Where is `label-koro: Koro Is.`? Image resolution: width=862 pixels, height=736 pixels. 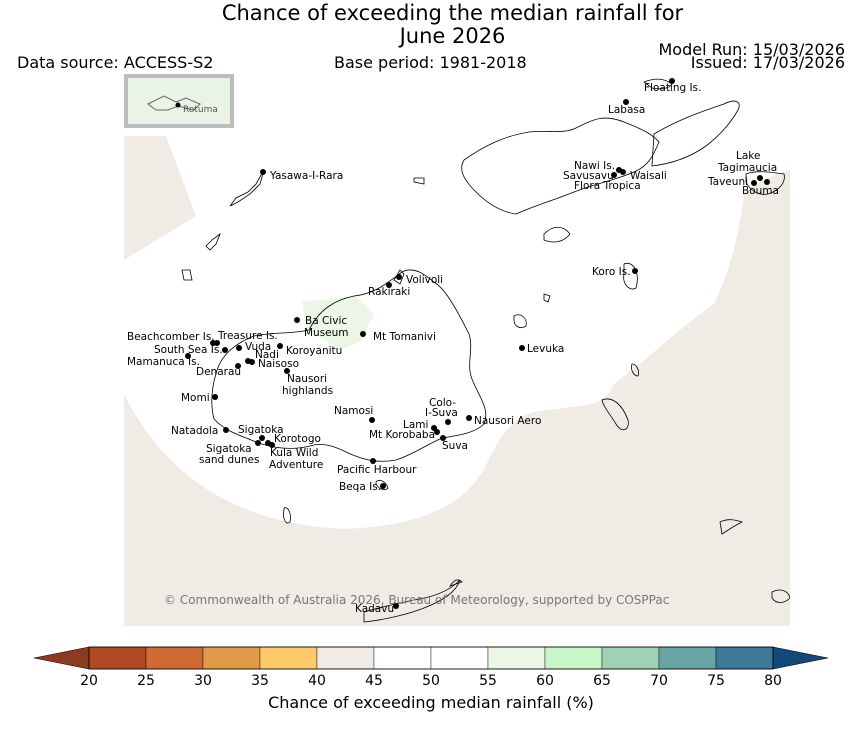
label-koro: Koro Is. is located at coordinates (611, 272).